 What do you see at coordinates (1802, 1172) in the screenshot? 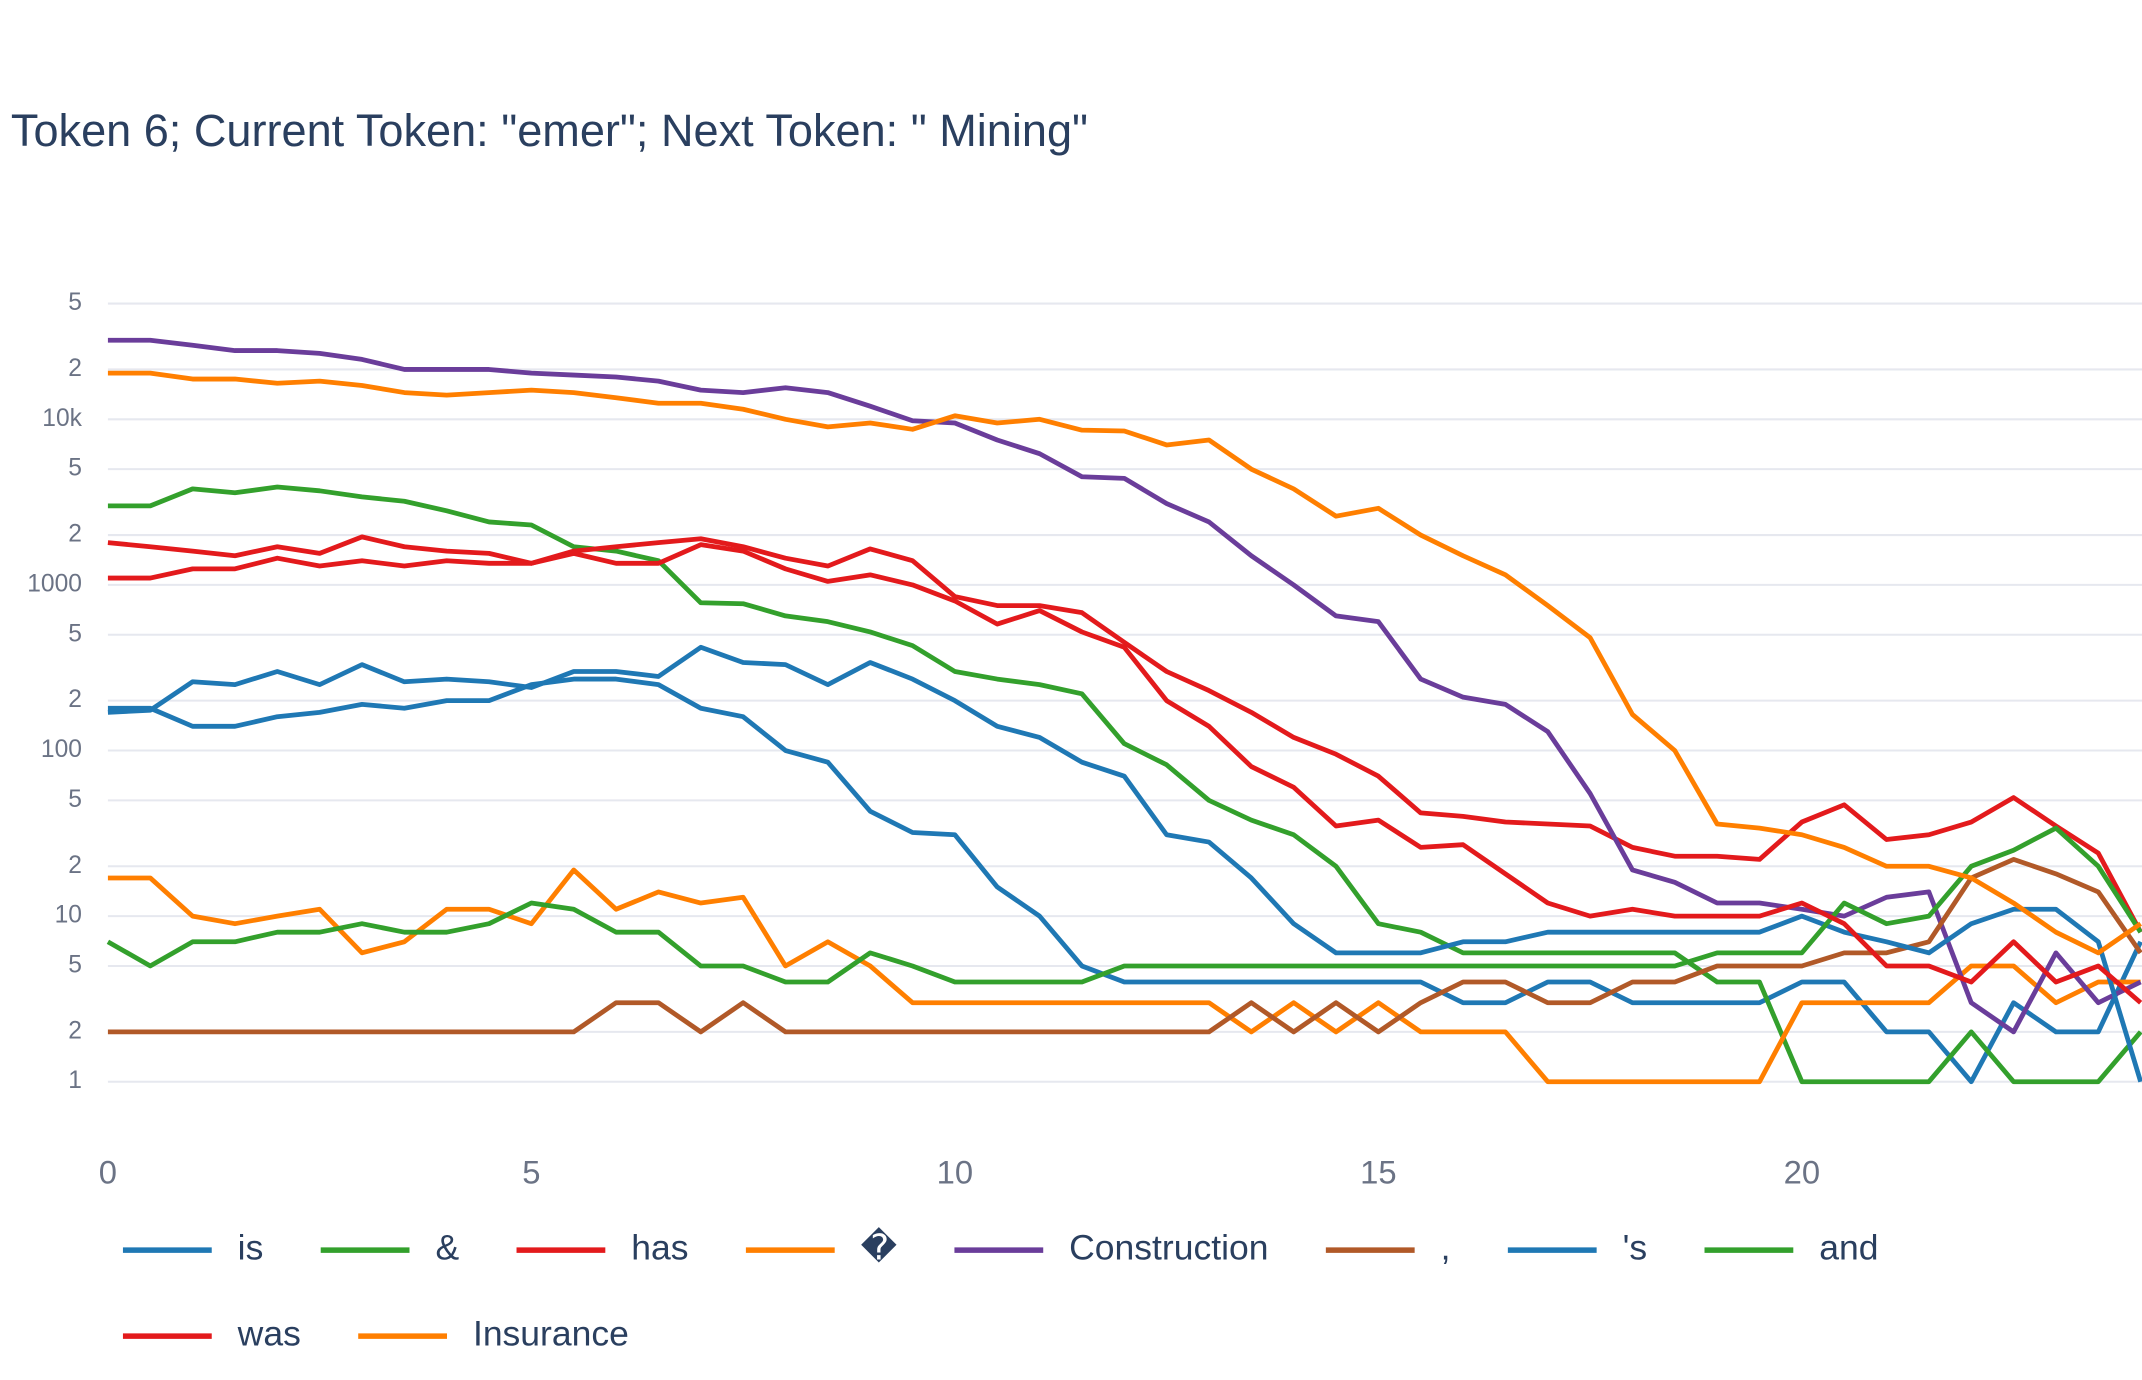
I see `x-tick-label: 20` at bounding box center [1802, 1172].